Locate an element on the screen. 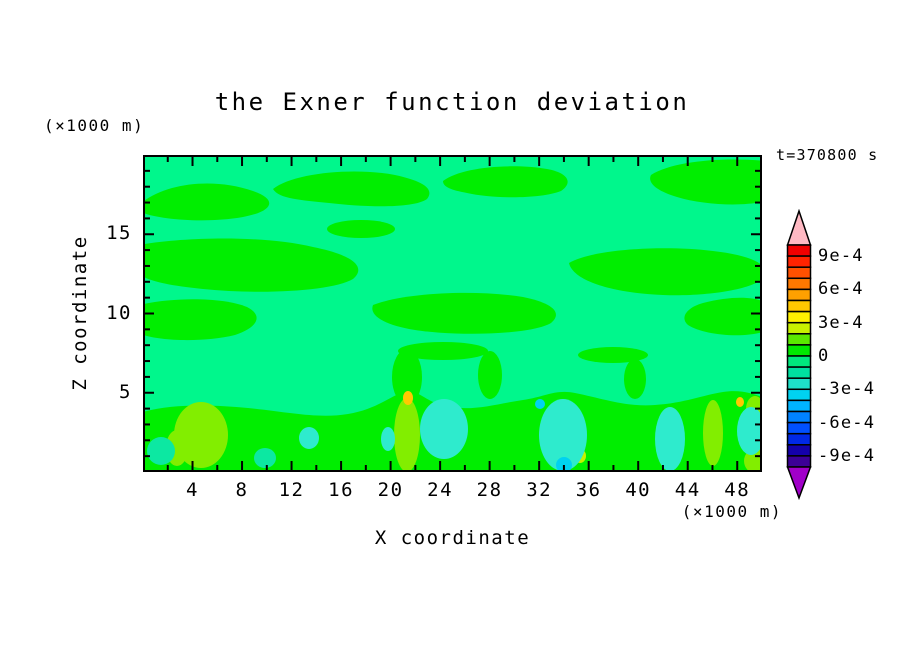  x-axis-label: X coordinate is located at coordinates (452, 538).